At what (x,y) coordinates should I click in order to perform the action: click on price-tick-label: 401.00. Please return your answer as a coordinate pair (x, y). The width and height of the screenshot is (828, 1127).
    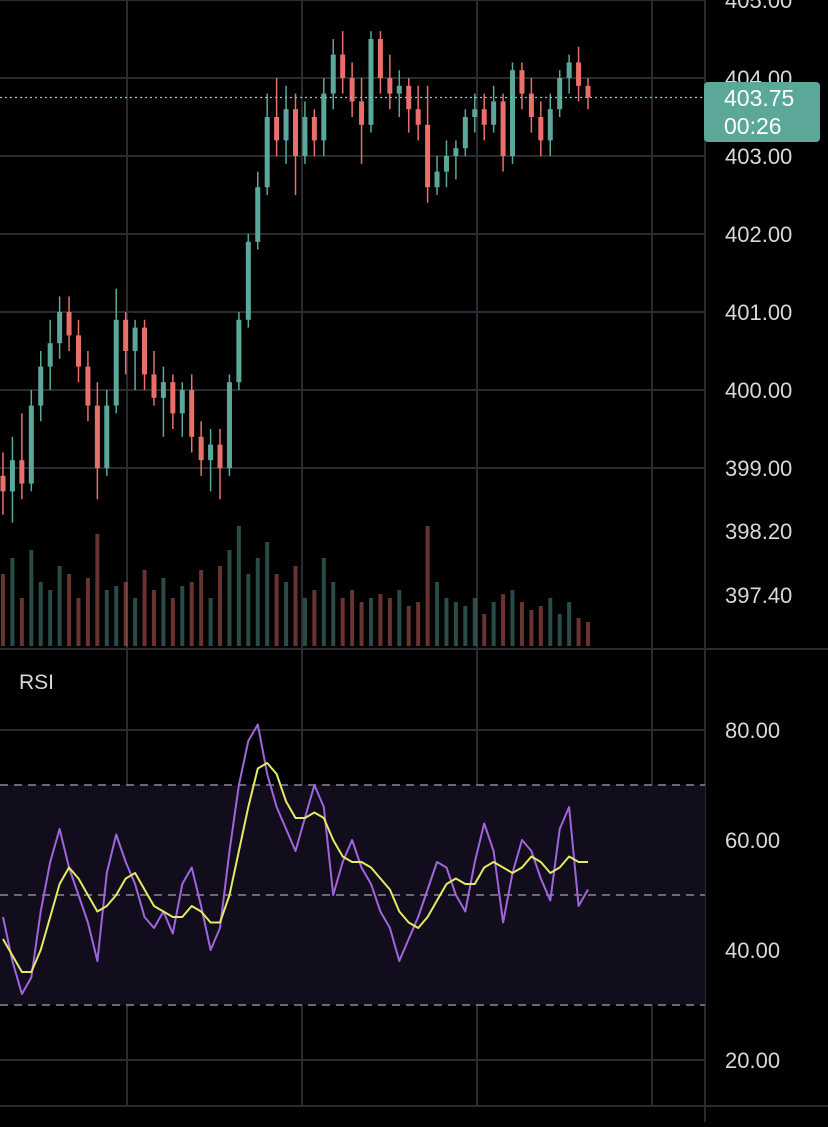
    Looking at the image, I should click on (758, 312).